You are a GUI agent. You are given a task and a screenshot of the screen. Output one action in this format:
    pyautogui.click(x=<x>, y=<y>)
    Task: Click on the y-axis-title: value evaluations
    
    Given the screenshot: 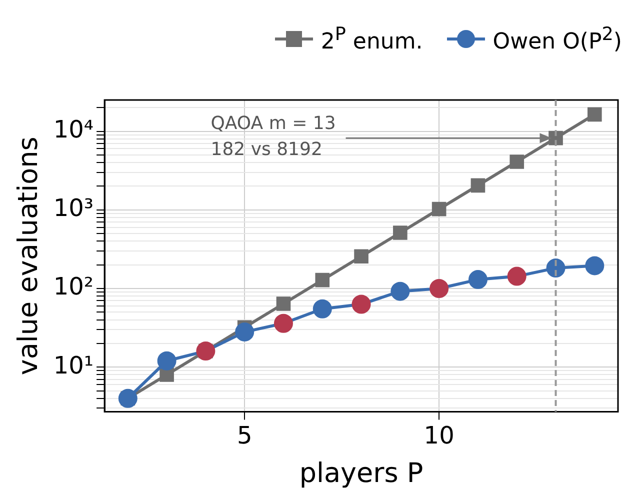 What is the action you would take?
    pyautogui.click(x=28, y=256)
    